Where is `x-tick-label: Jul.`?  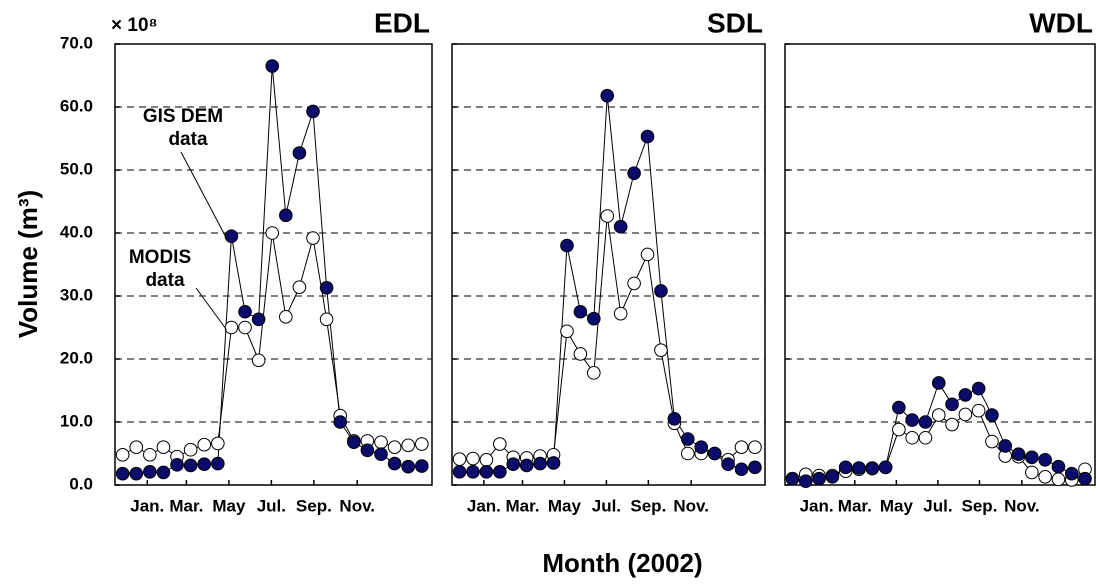
x-tick-label: Jul. is located at coordinates (606, 505).